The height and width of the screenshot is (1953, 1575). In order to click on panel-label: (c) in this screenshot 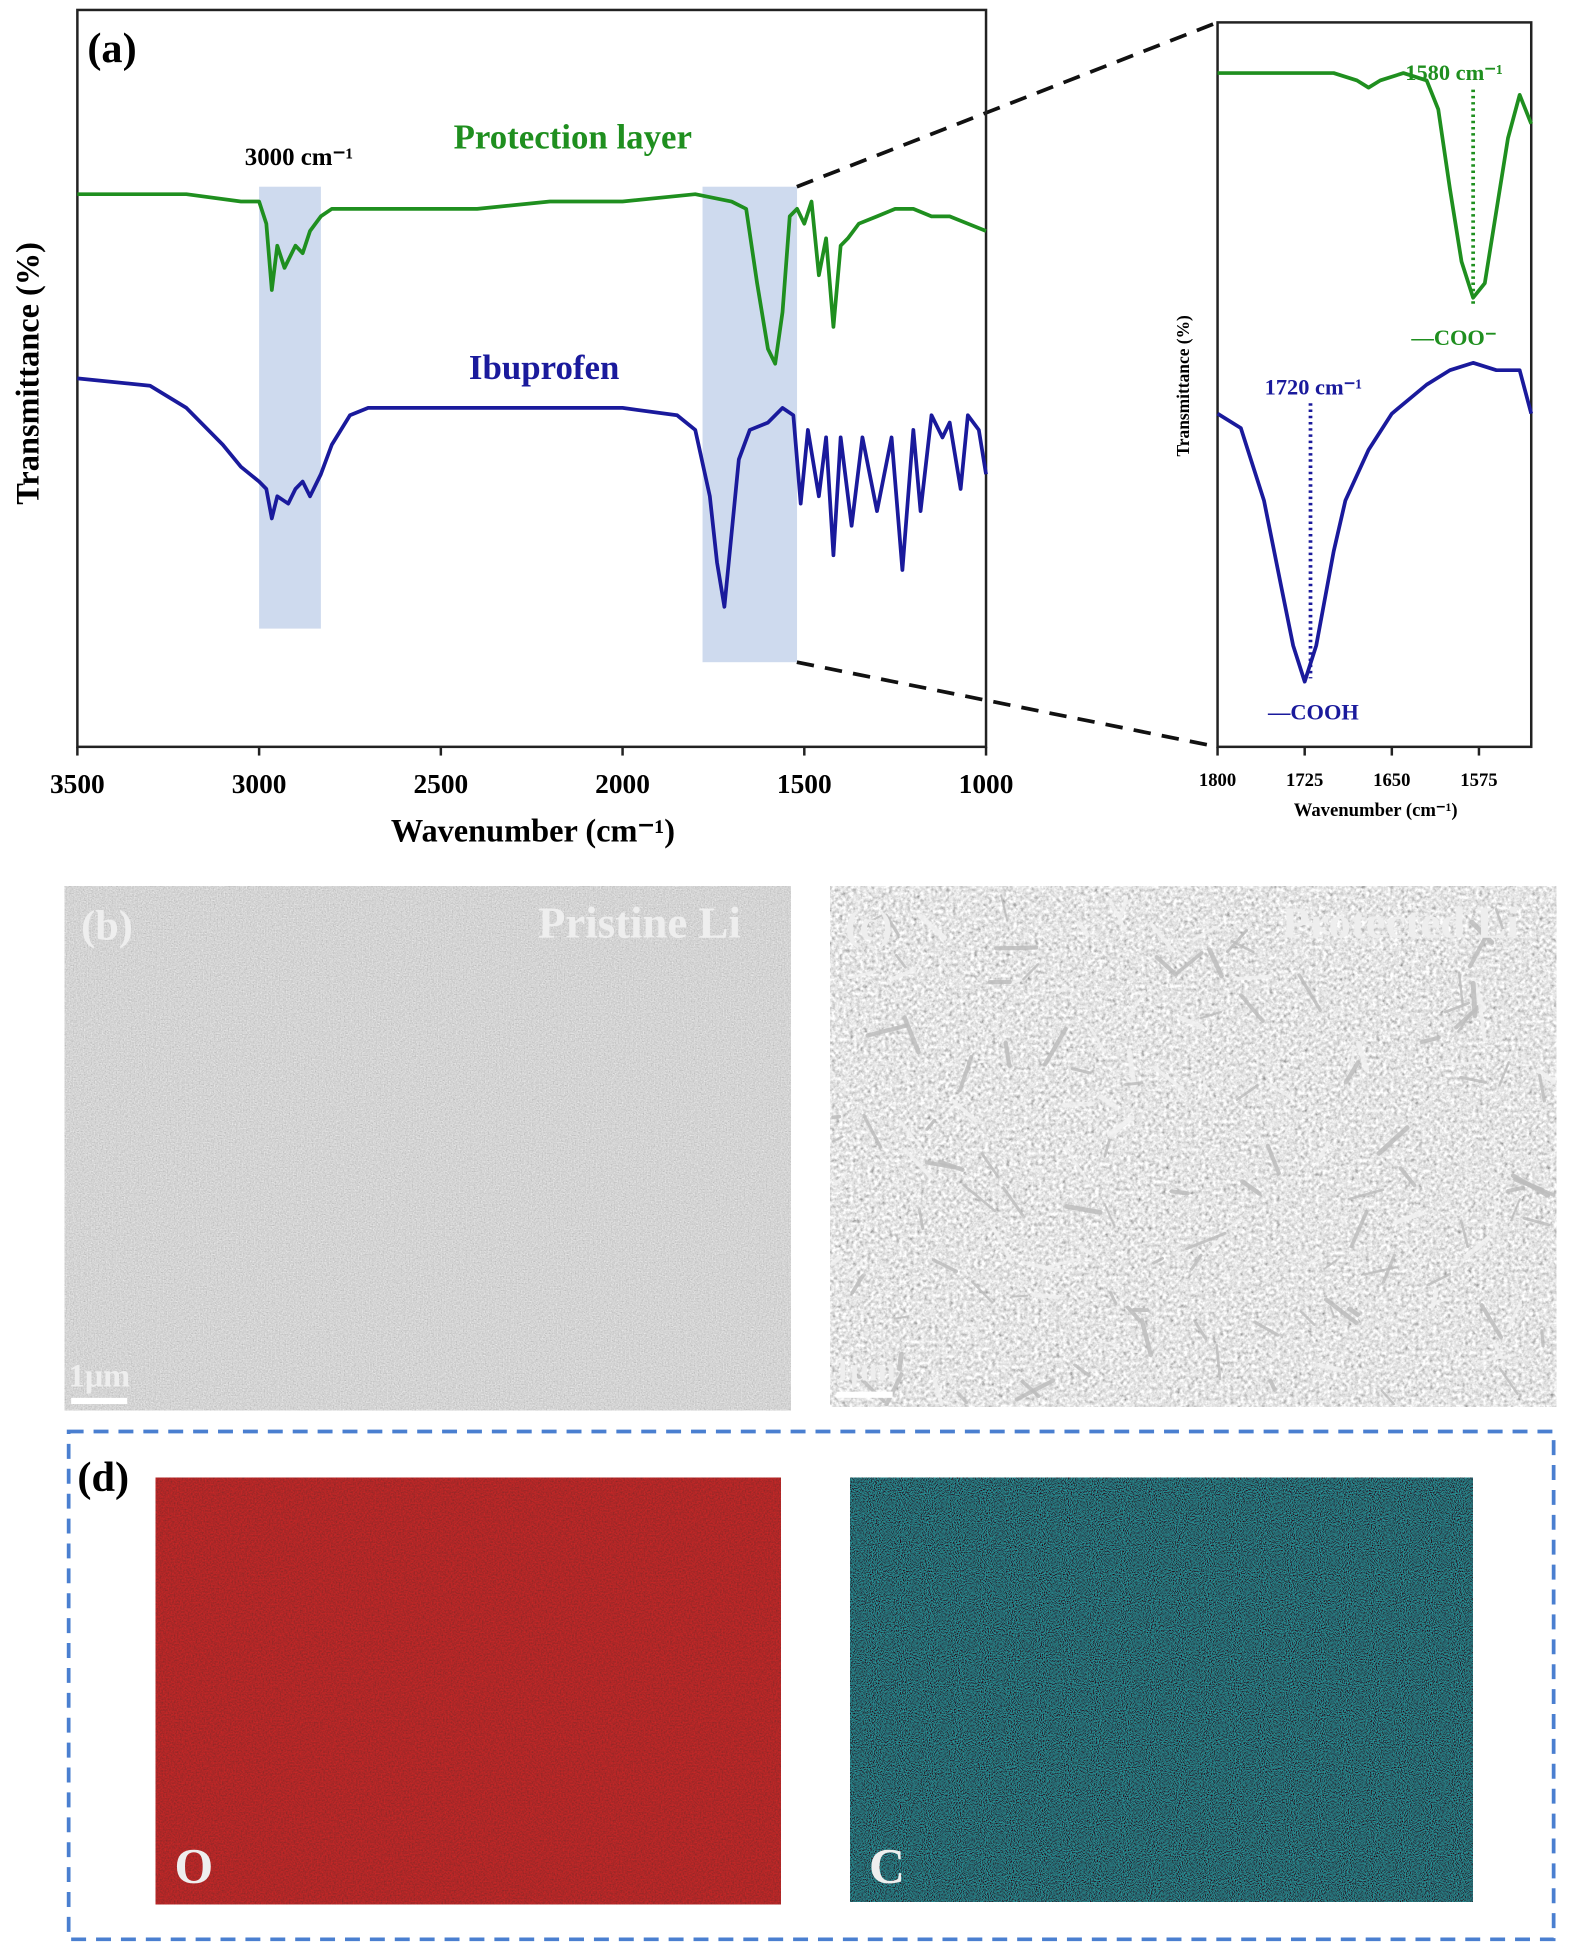, I will do `click(868, 926)`.